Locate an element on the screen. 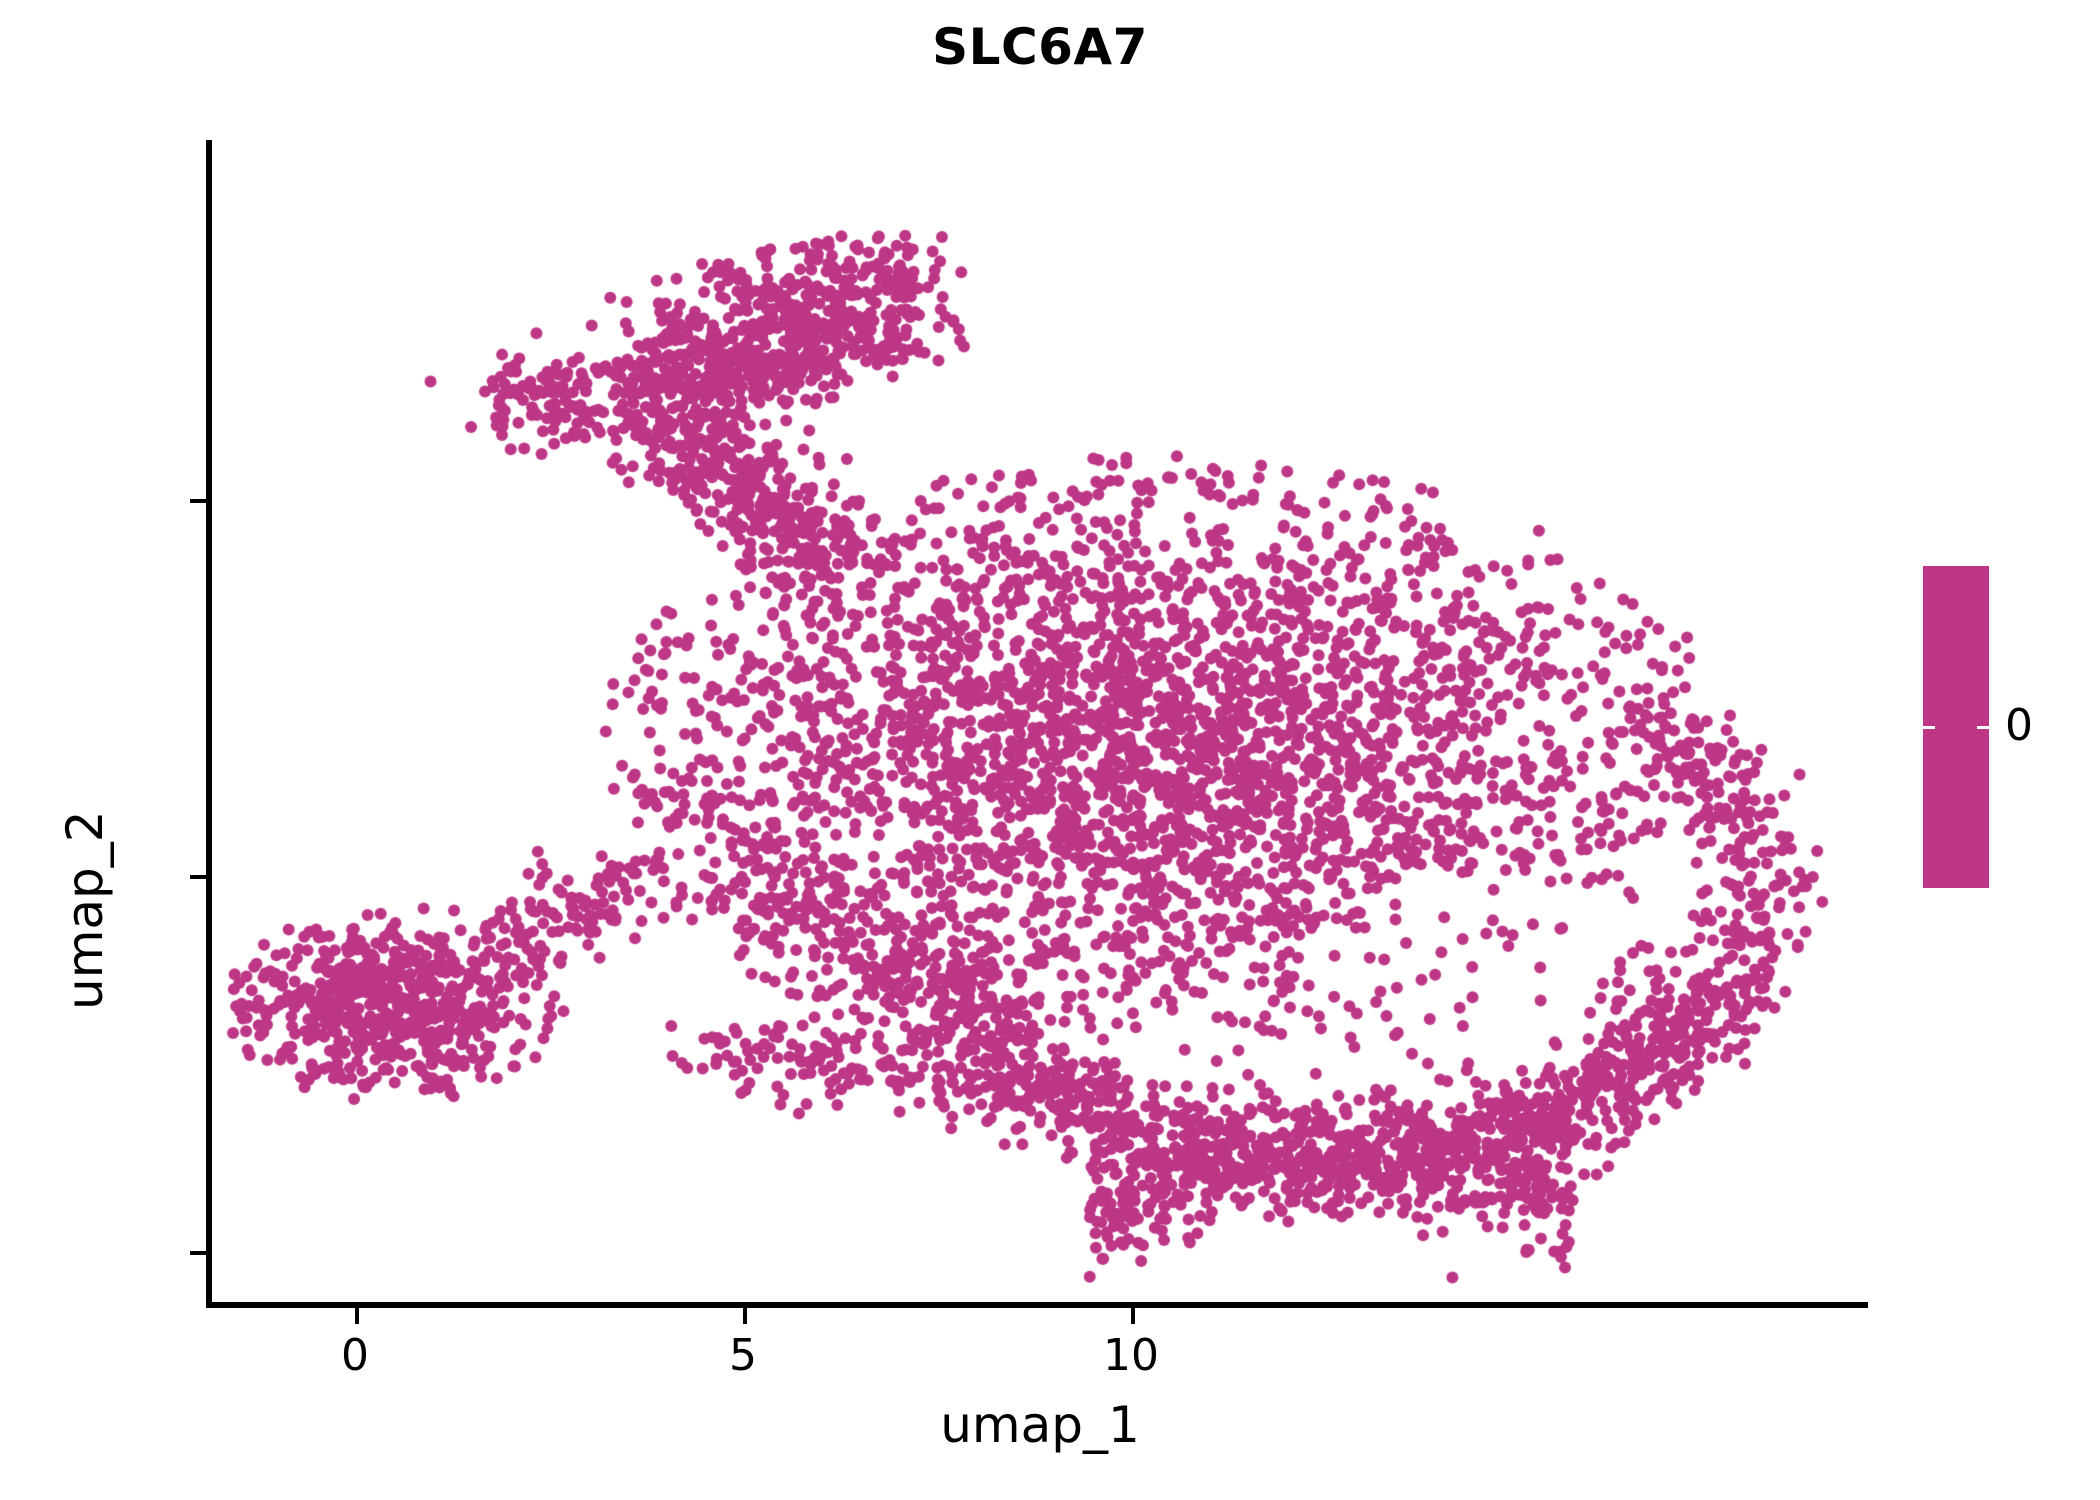 This screenshot has height=1500, width=2100. x-tick-label-0: 0 is located at coordinates (355, 1355).